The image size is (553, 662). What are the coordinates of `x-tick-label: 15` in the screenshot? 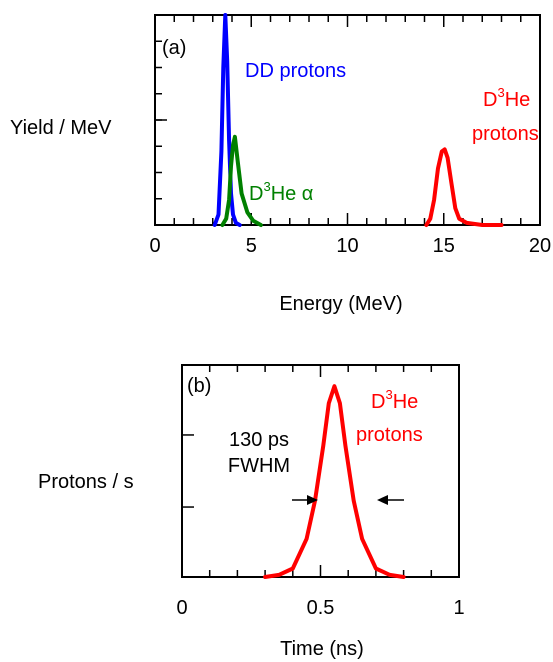 It's located at (444, 246).